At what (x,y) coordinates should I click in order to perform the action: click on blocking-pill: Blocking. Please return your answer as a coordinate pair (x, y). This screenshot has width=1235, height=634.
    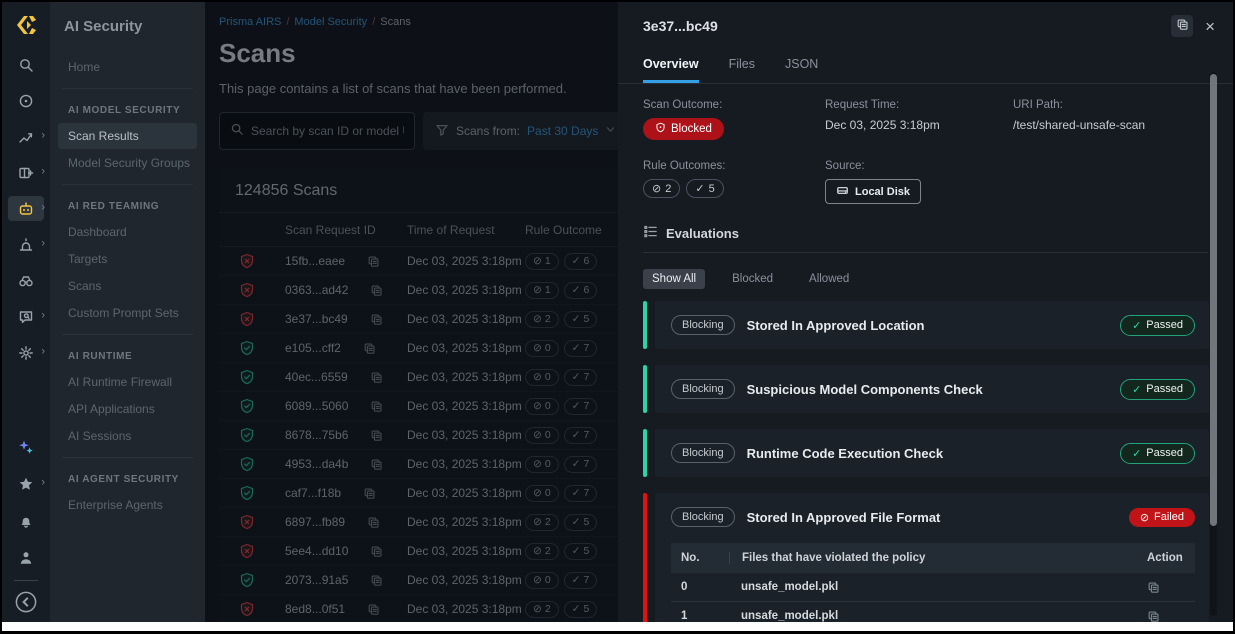
    Looking at the image, I should click on (703, 453).